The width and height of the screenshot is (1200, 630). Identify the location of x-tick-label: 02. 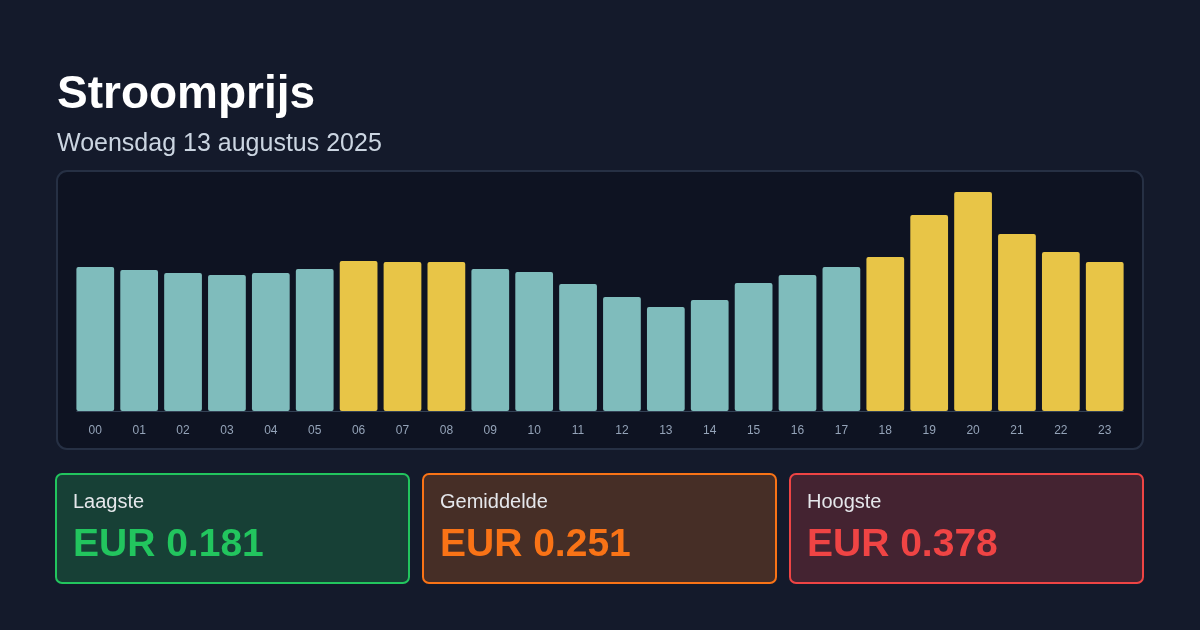
(183, 430).